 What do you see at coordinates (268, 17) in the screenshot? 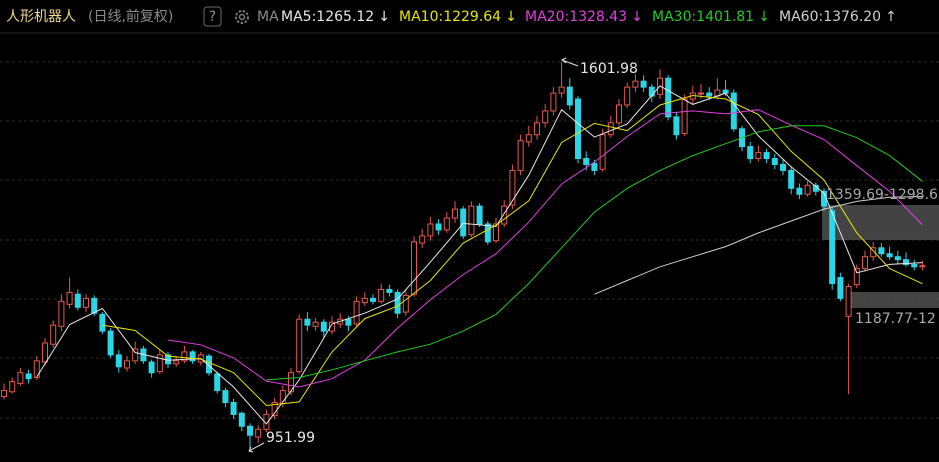
I see `ma-label: MA` at bounding box center [268, 17].